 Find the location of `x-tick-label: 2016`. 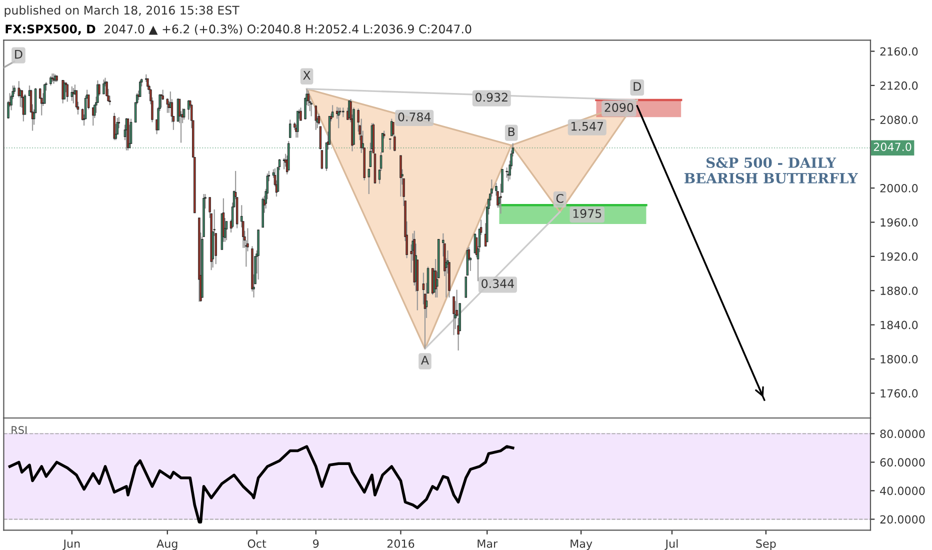

x-tick-label: 2016 is located at coordinates (400, 543).